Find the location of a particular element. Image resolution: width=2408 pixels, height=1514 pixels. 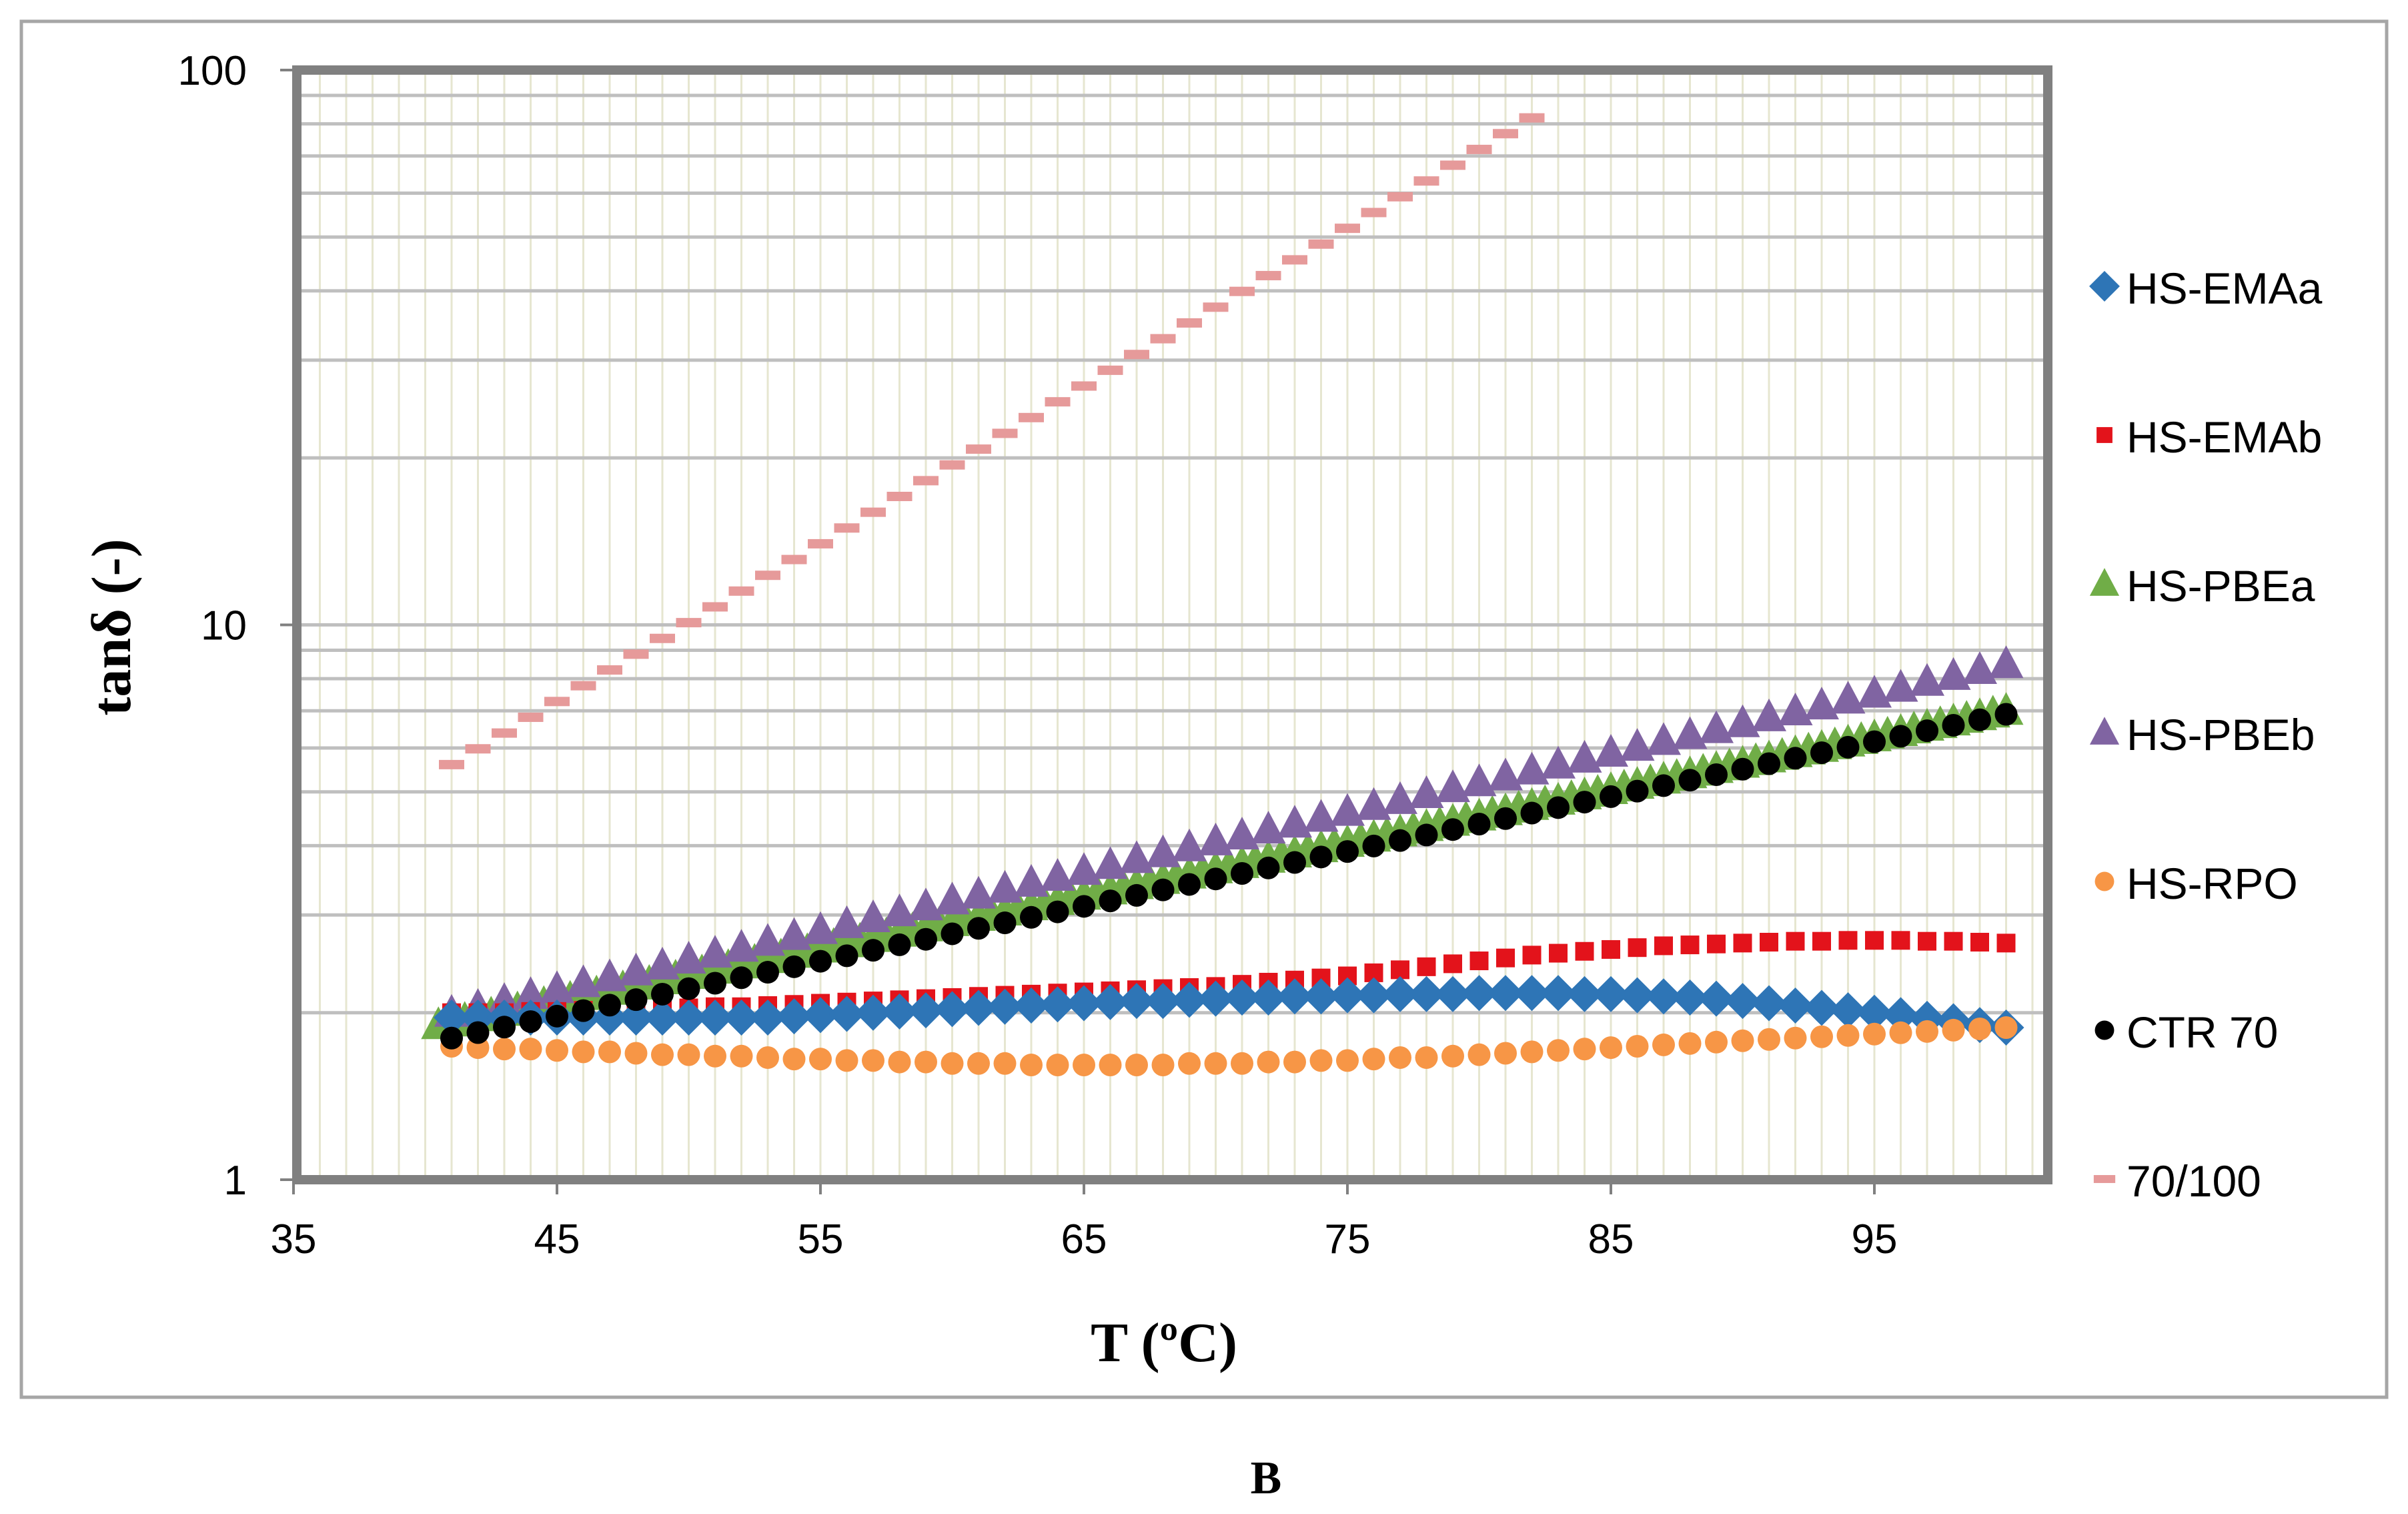

legend-item: HS-EMAa is located at coordinates (2206, 288).